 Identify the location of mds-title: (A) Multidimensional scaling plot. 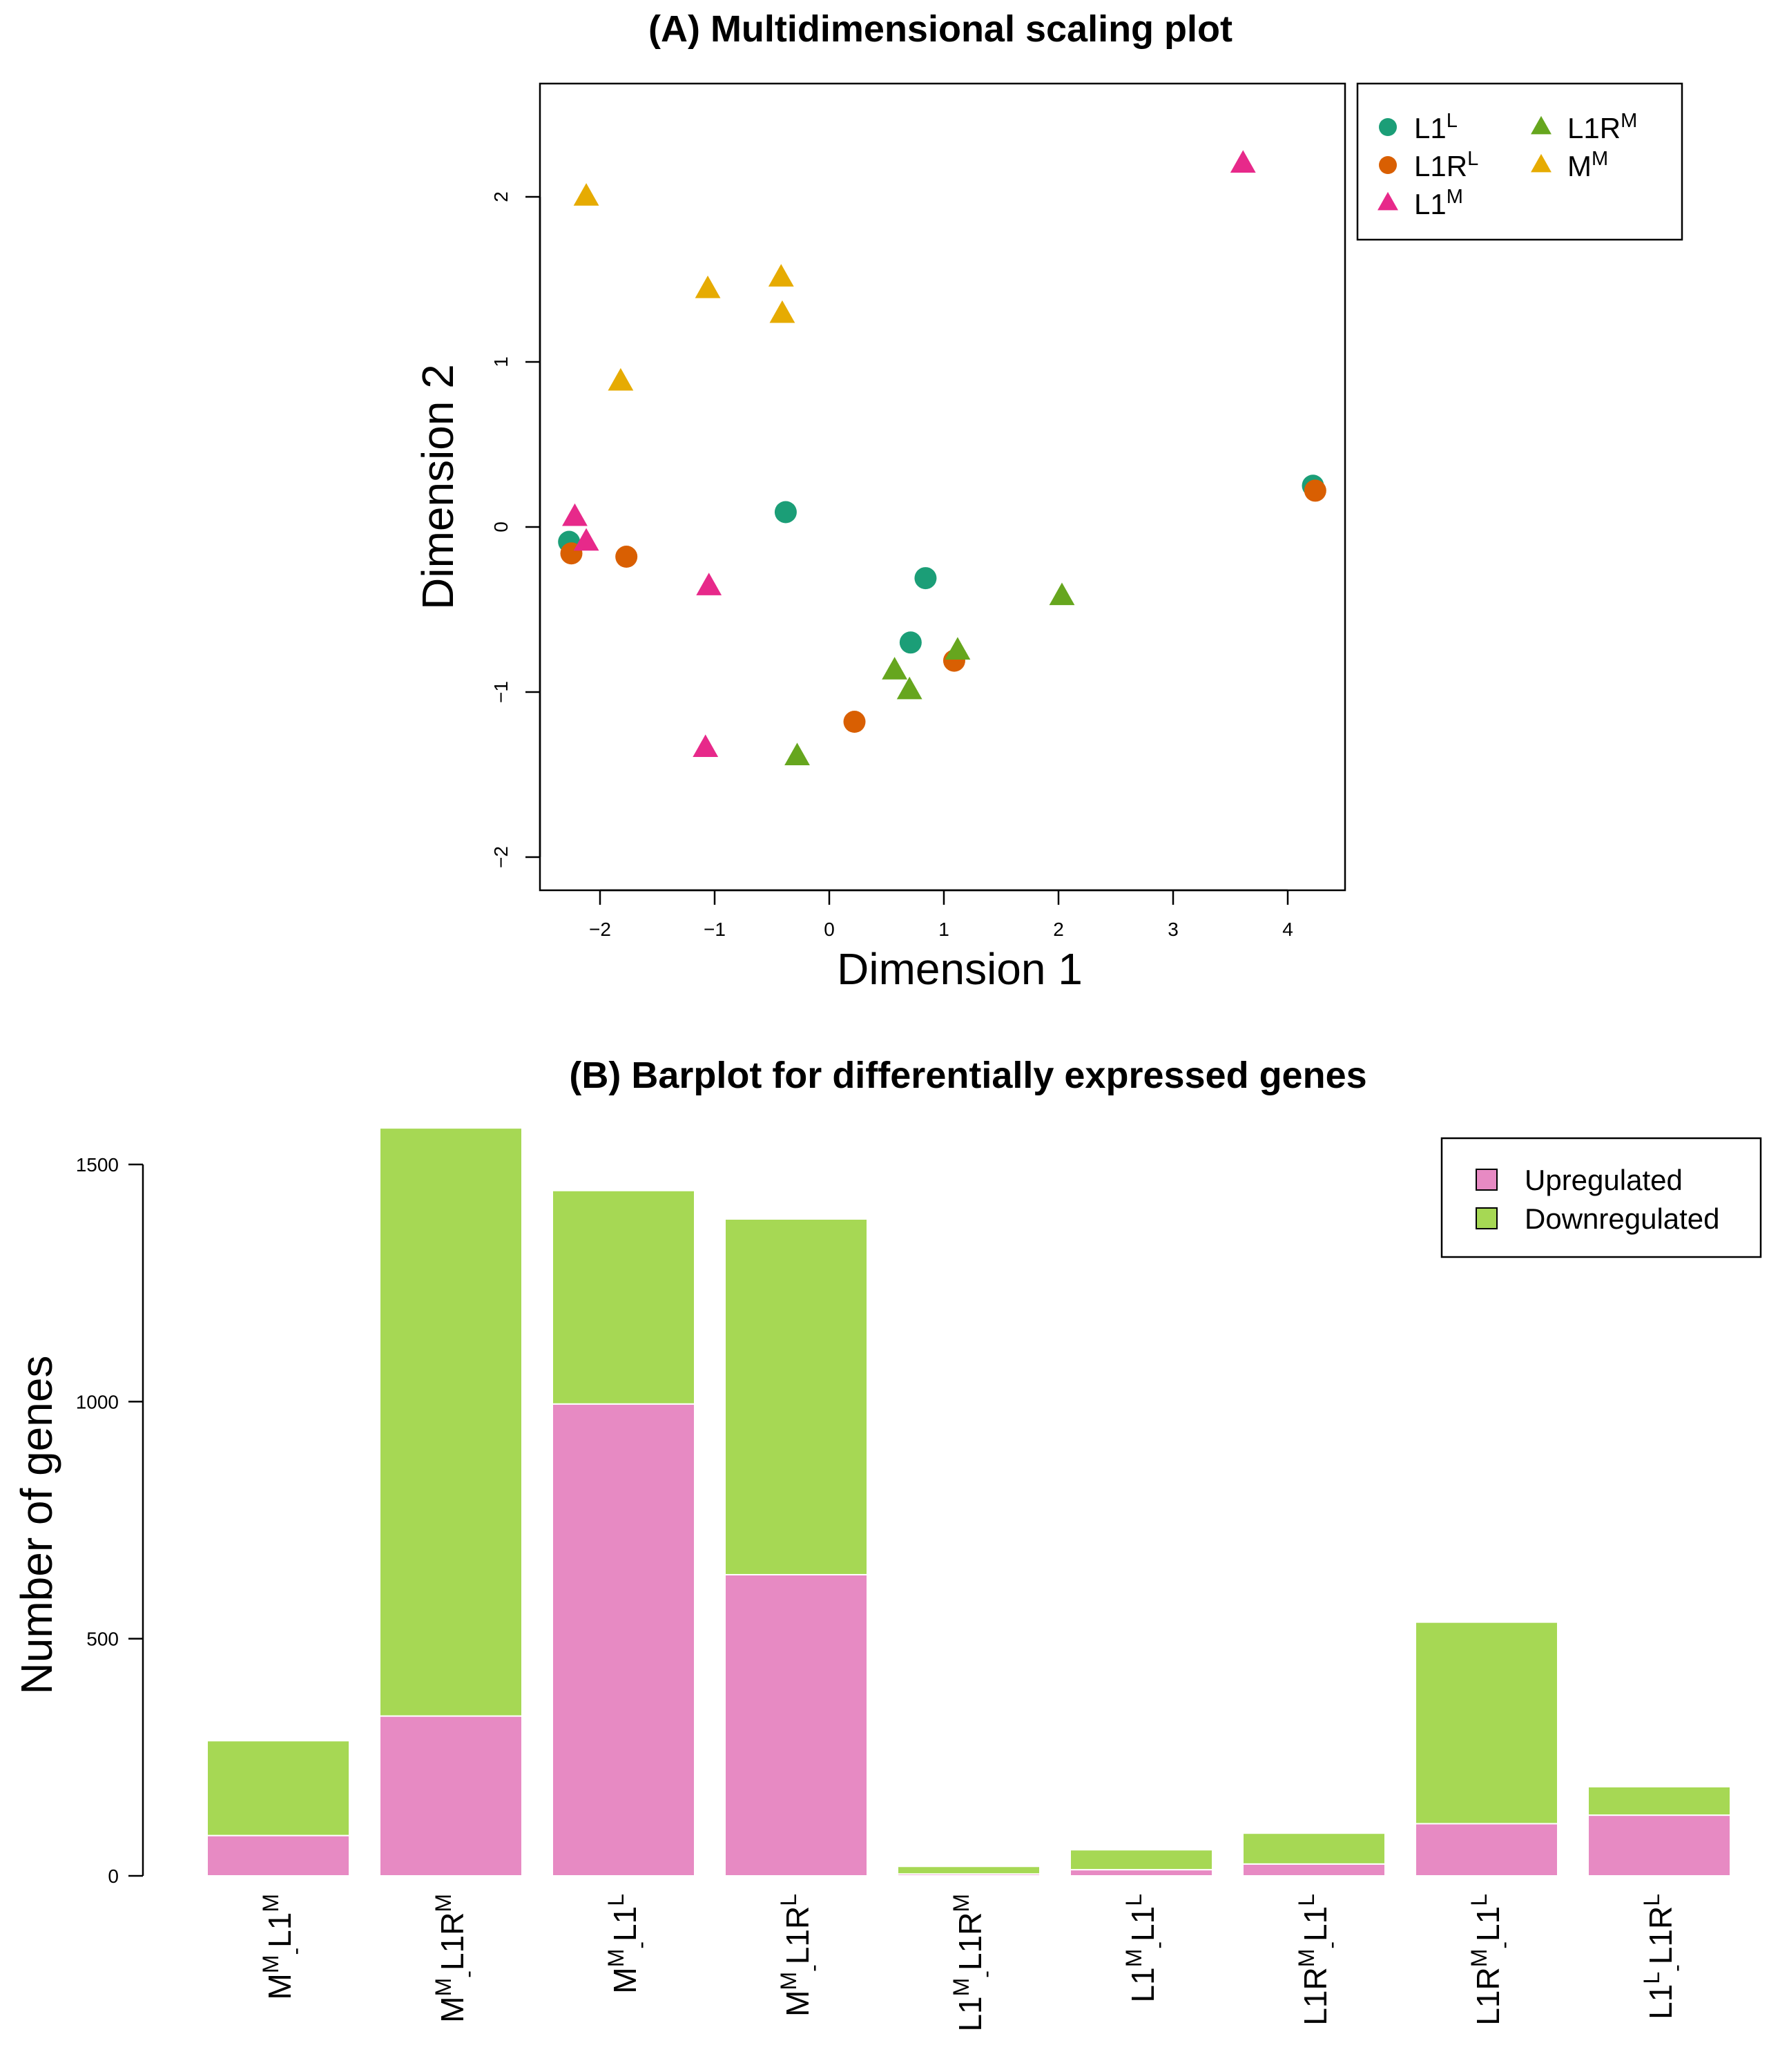
(940, 29).